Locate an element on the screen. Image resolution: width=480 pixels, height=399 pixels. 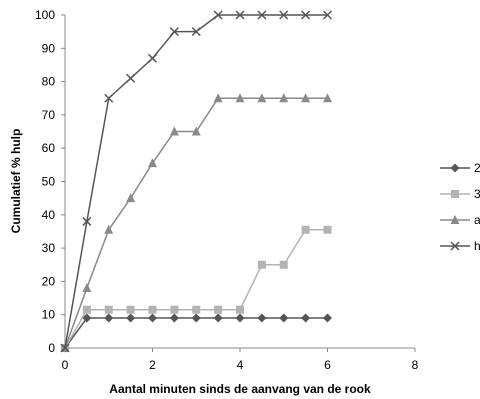
y-tick-label: 40 is located at coordinates (49, 215).